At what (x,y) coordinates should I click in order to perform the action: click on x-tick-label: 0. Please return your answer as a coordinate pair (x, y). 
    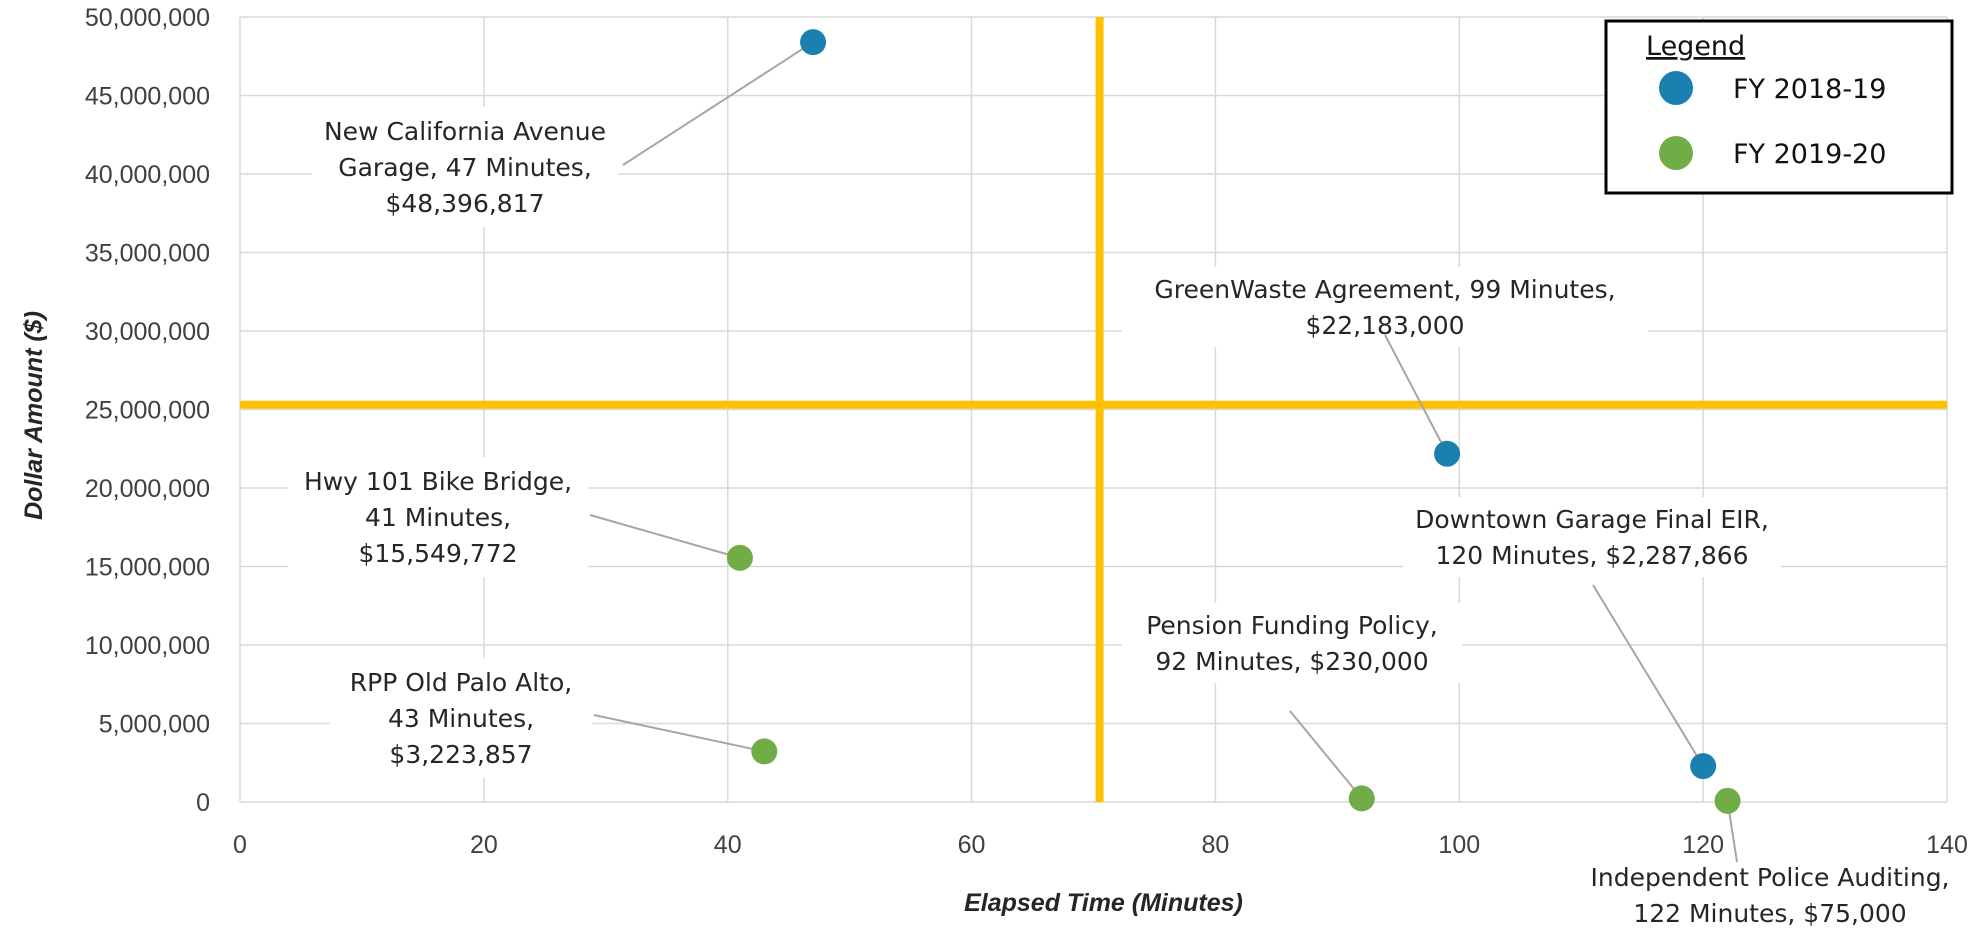
    Looking at the image, I should click on (240, 845).